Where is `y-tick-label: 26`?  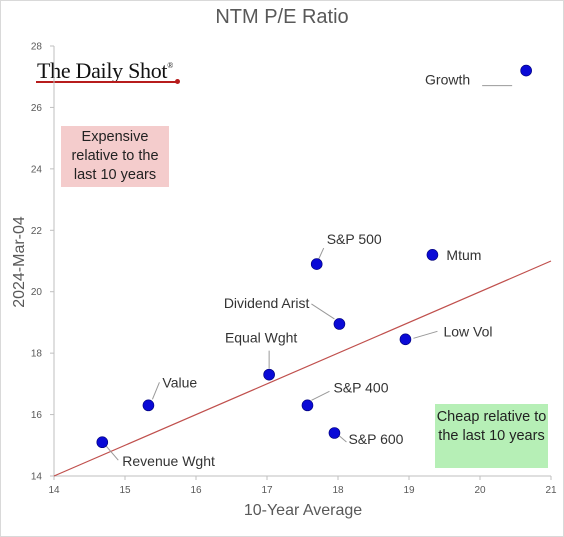
y-tick-label: 26 is located at coordinates (37, 108).